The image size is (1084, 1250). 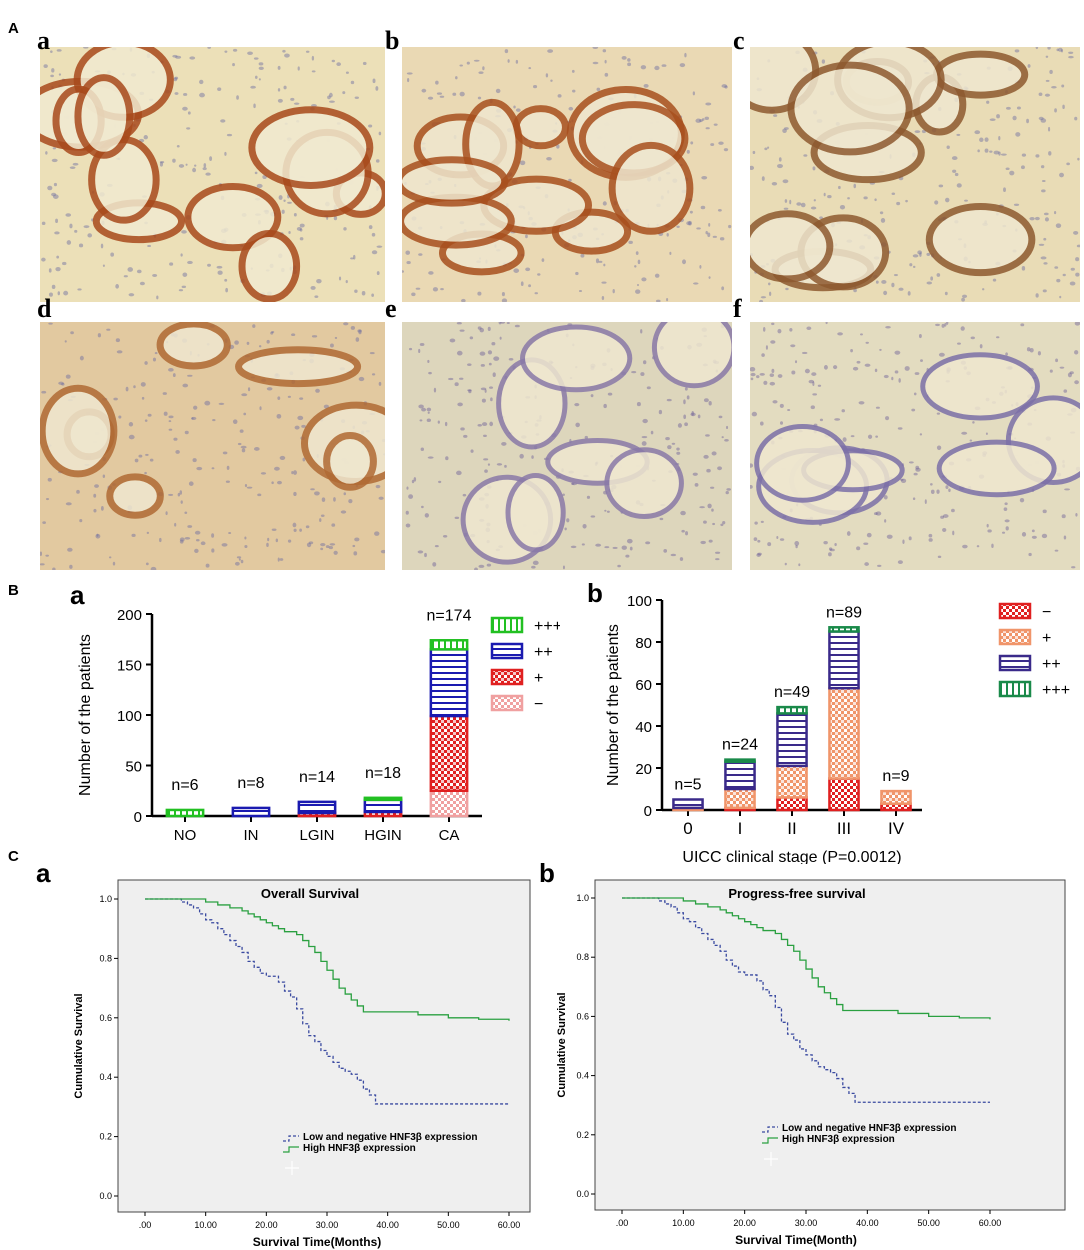 I want to click on bar-n-label: n=174, so click(x=449, y=615).